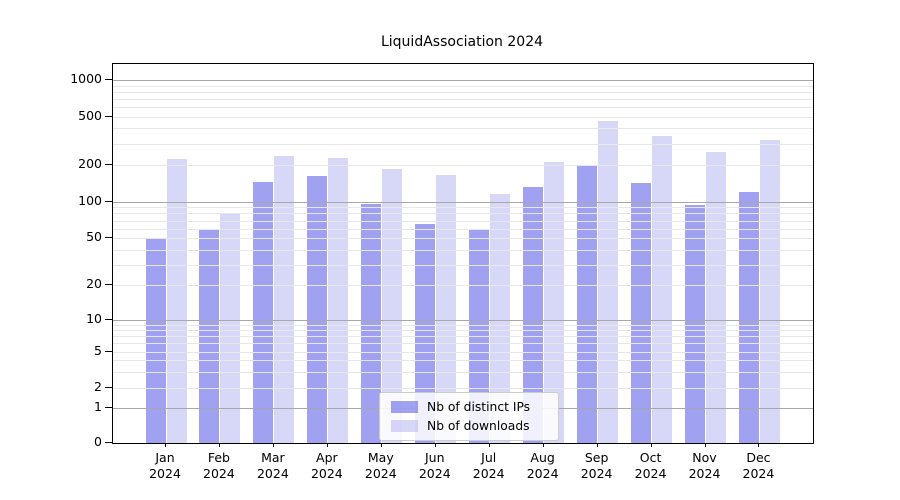 This screenshot has width=900, height=500. Describe the element at coordinates (554, 302) in the screenshot. I see `bar-downloads-aug` at that location.